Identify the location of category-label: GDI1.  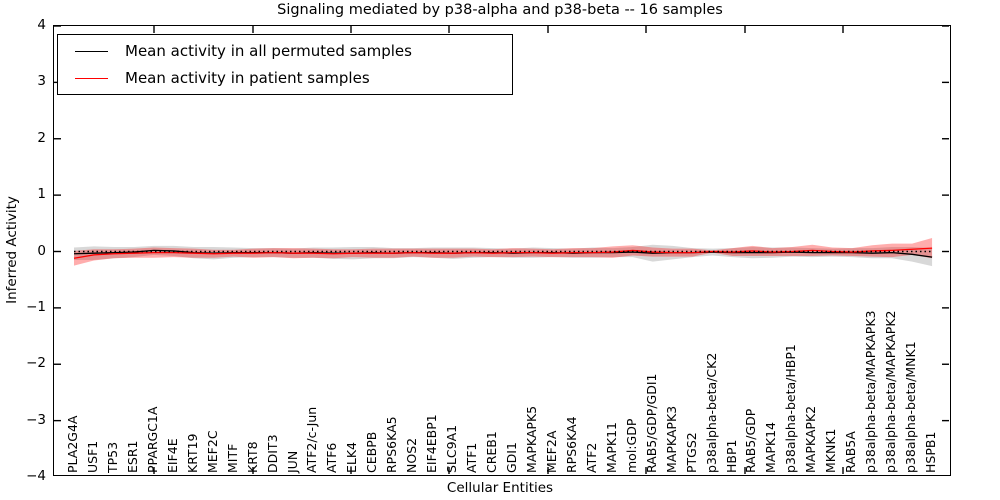
(511, 457).